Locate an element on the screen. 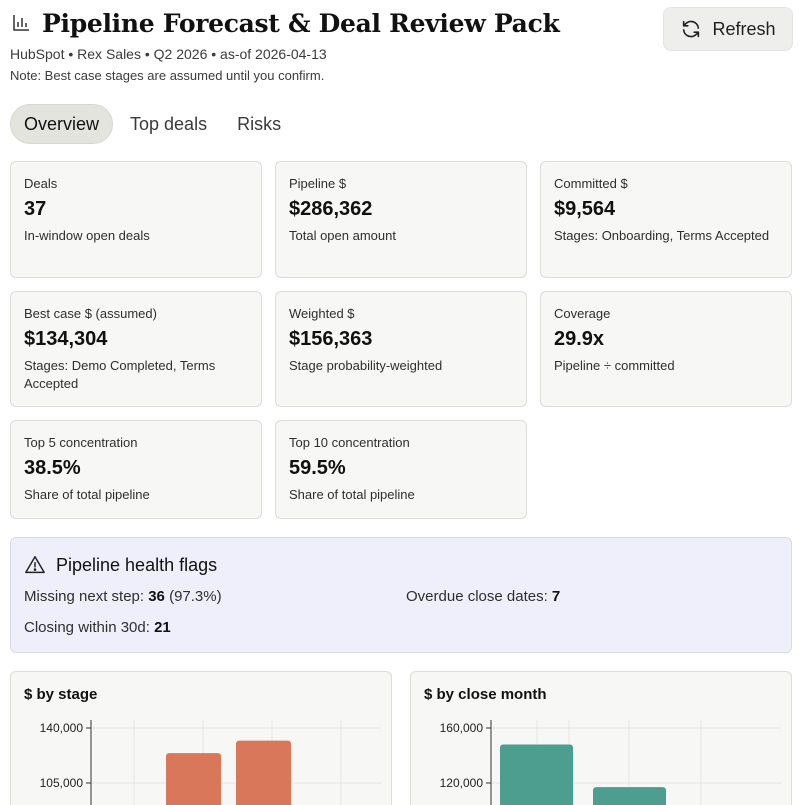 The width and height of the screenshot is (803, 805). y-tick-label: 140,000 is located at coordinates (62, 728).